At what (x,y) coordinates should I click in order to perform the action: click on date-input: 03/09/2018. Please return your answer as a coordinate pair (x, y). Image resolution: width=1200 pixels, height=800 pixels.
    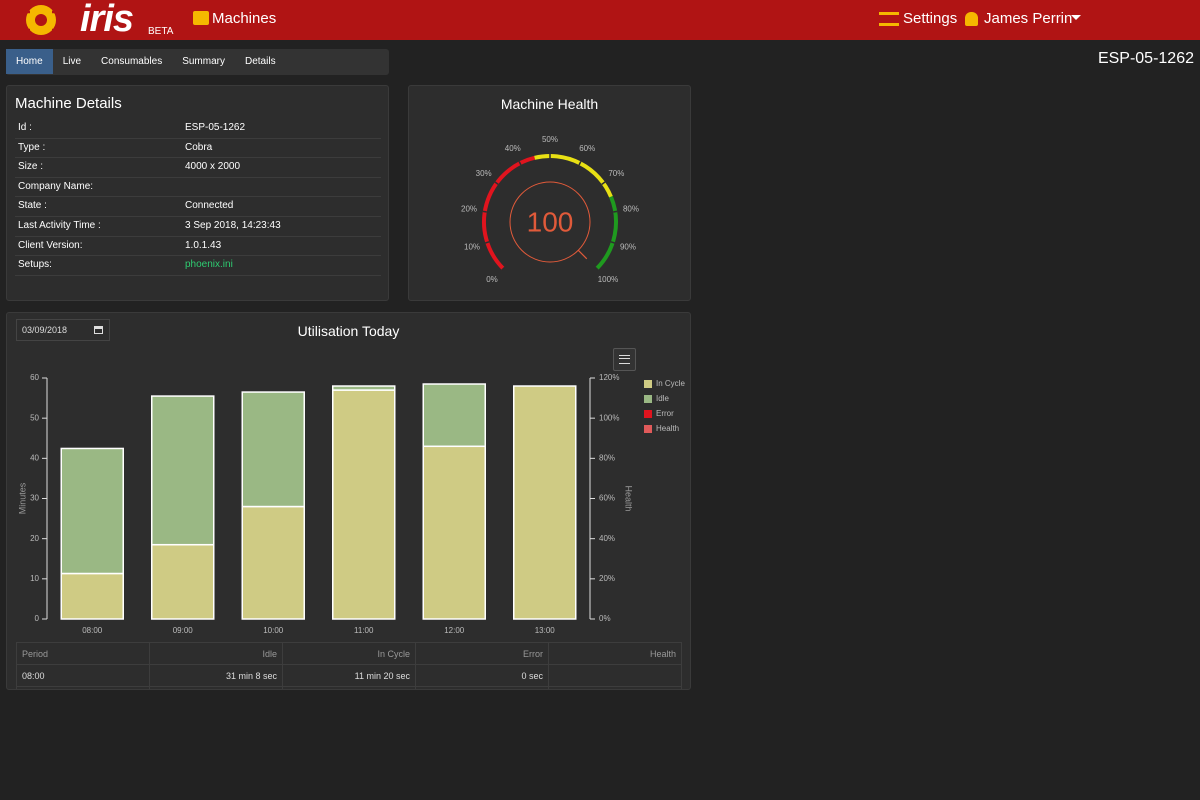
    Looking at the image, I should click on (63, 330).